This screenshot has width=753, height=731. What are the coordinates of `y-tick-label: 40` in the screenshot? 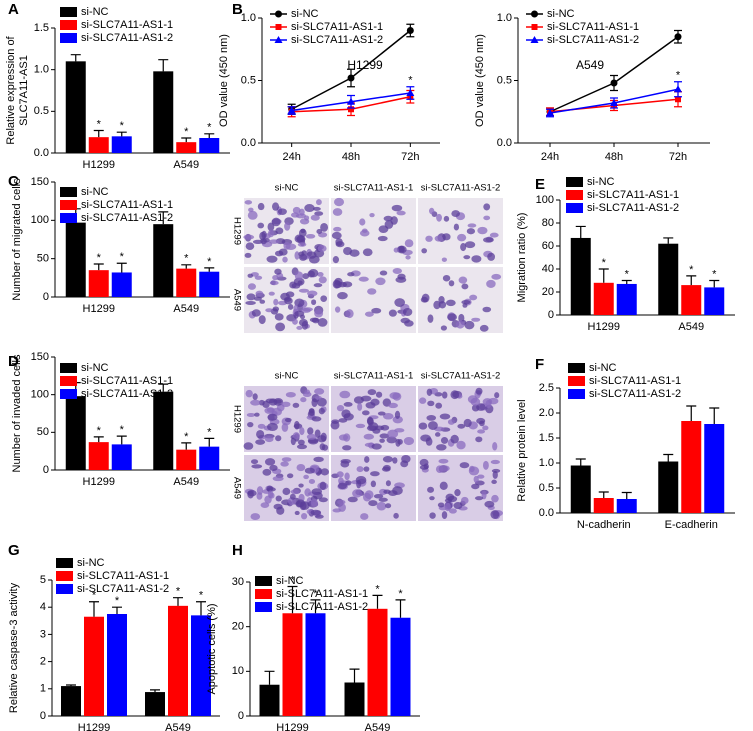 It's located at (548, 269).